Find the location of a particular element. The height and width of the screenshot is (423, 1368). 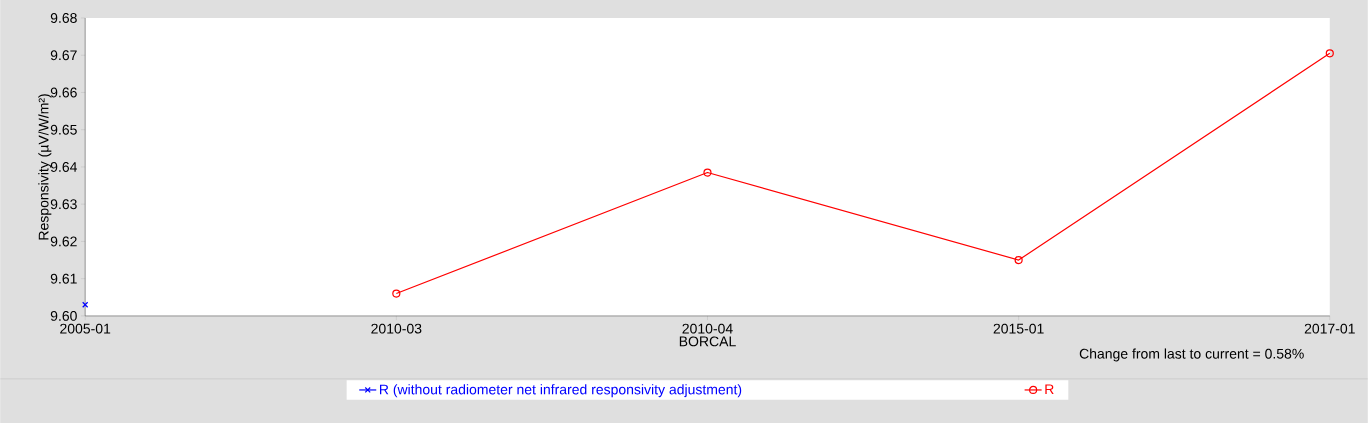

y-axis-title: Responsivity (µV/W/m²) is located at coordinates (45, 167).